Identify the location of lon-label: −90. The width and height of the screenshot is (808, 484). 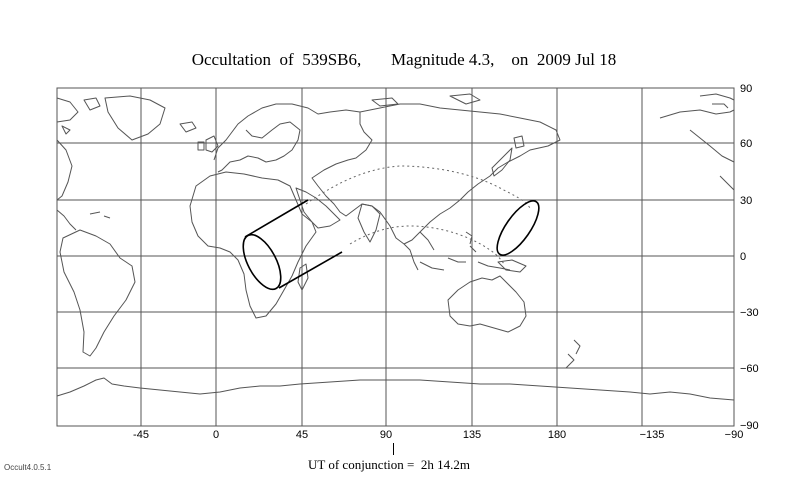
(734, 435).